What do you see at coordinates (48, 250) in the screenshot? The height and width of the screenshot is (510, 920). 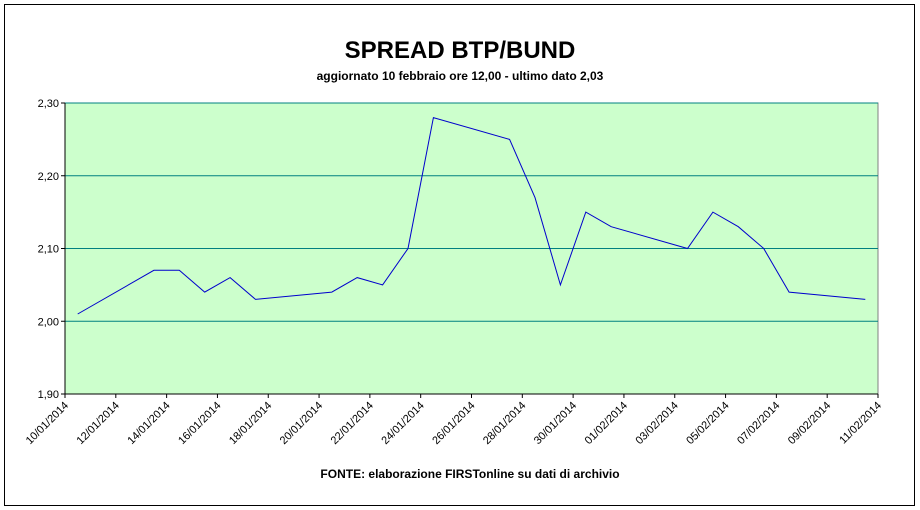 I see `y-tick-label: 2,10` at bounding box center [48, 250].